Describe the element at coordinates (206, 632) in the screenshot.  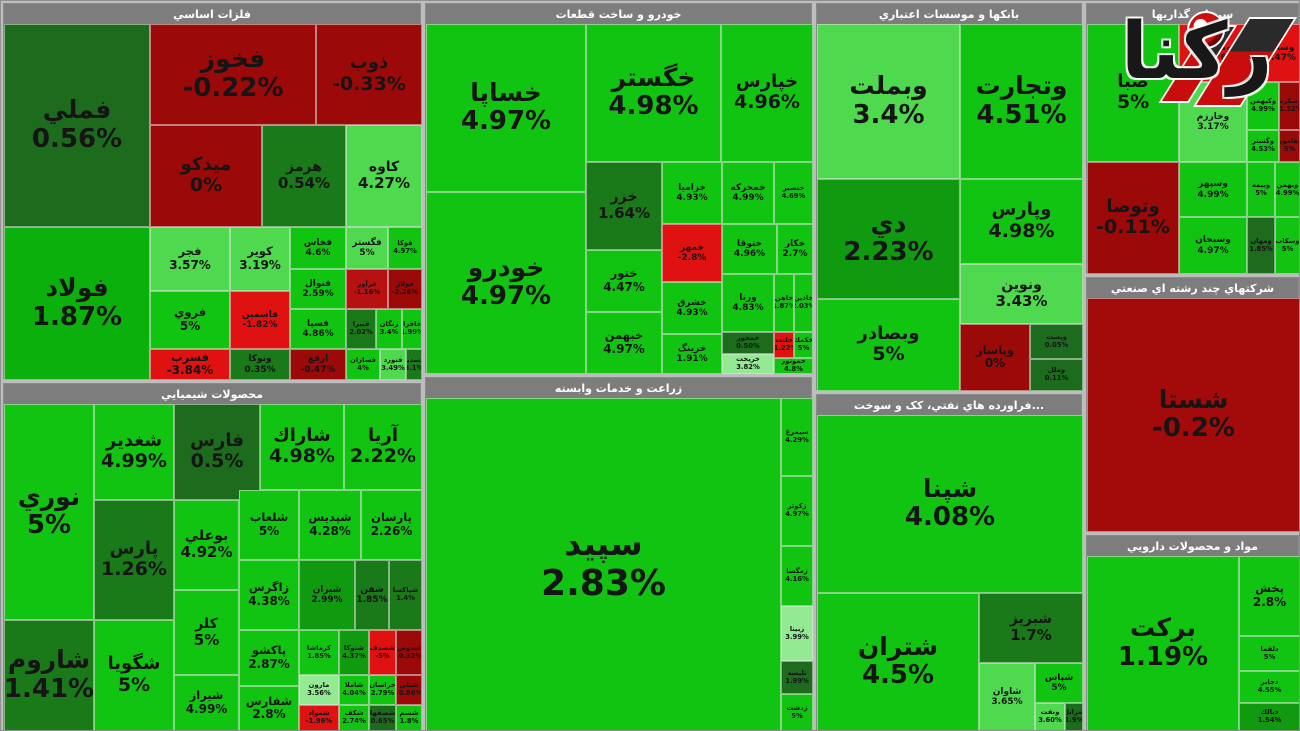
I see `stock-tile: كلر 5%` at that location.